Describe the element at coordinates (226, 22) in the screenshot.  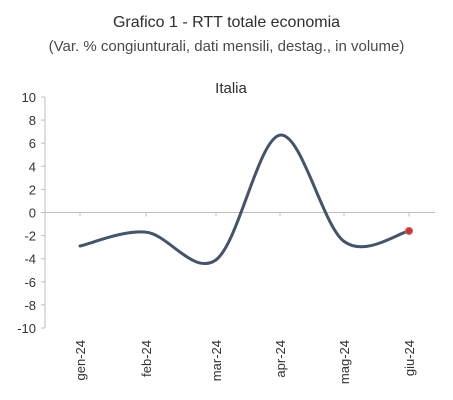
I see `chart-title: Grafico 1 - RTT totale economia` at that location.